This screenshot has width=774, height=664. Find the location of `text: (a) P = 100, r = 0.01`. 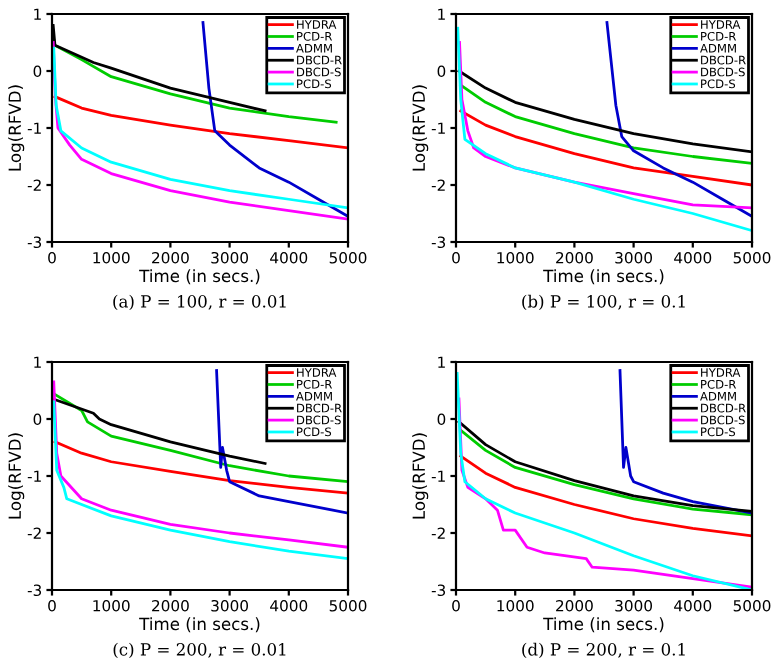

text: (a) P = 100, r = 0.01 is located at coordinates (199, 302).